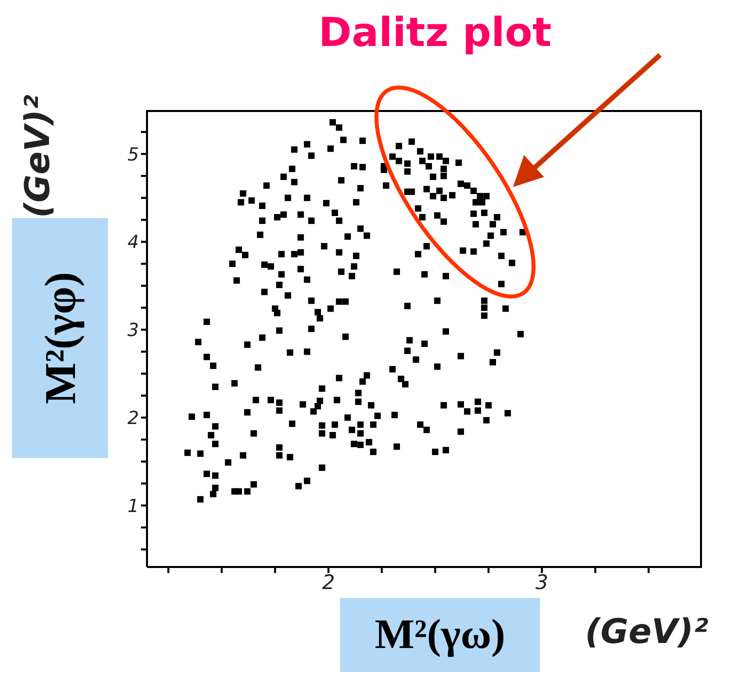 This screenshot has width=731, height=677. What do you see at coordinates (133, 418) in the screenshot?
I see `y-tick-label: 2` at bounding box center [133, 418].